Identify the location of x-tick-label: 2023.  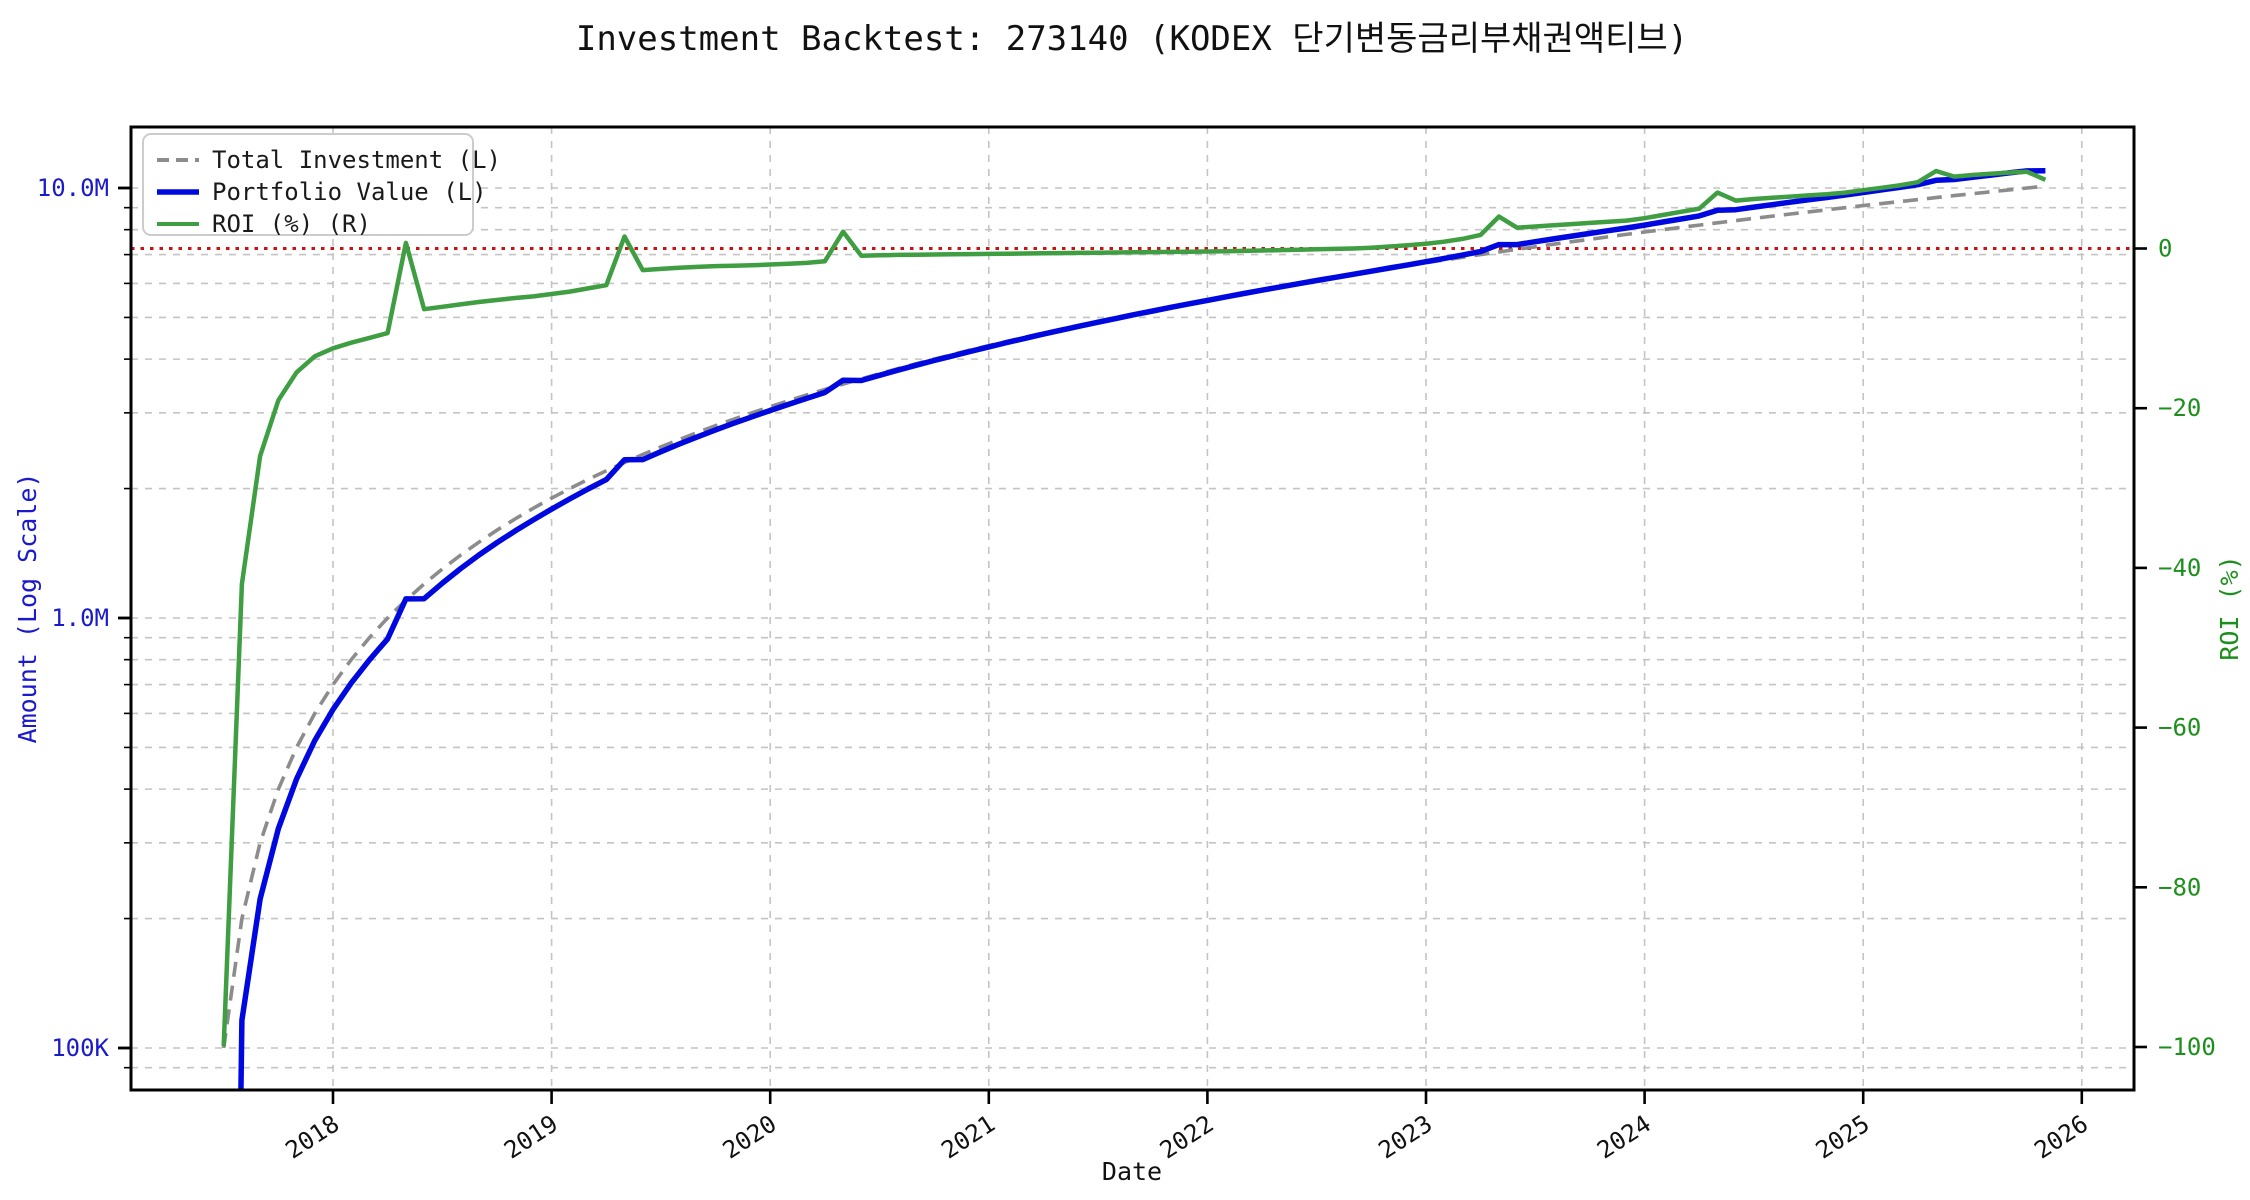
(1406, 1137).